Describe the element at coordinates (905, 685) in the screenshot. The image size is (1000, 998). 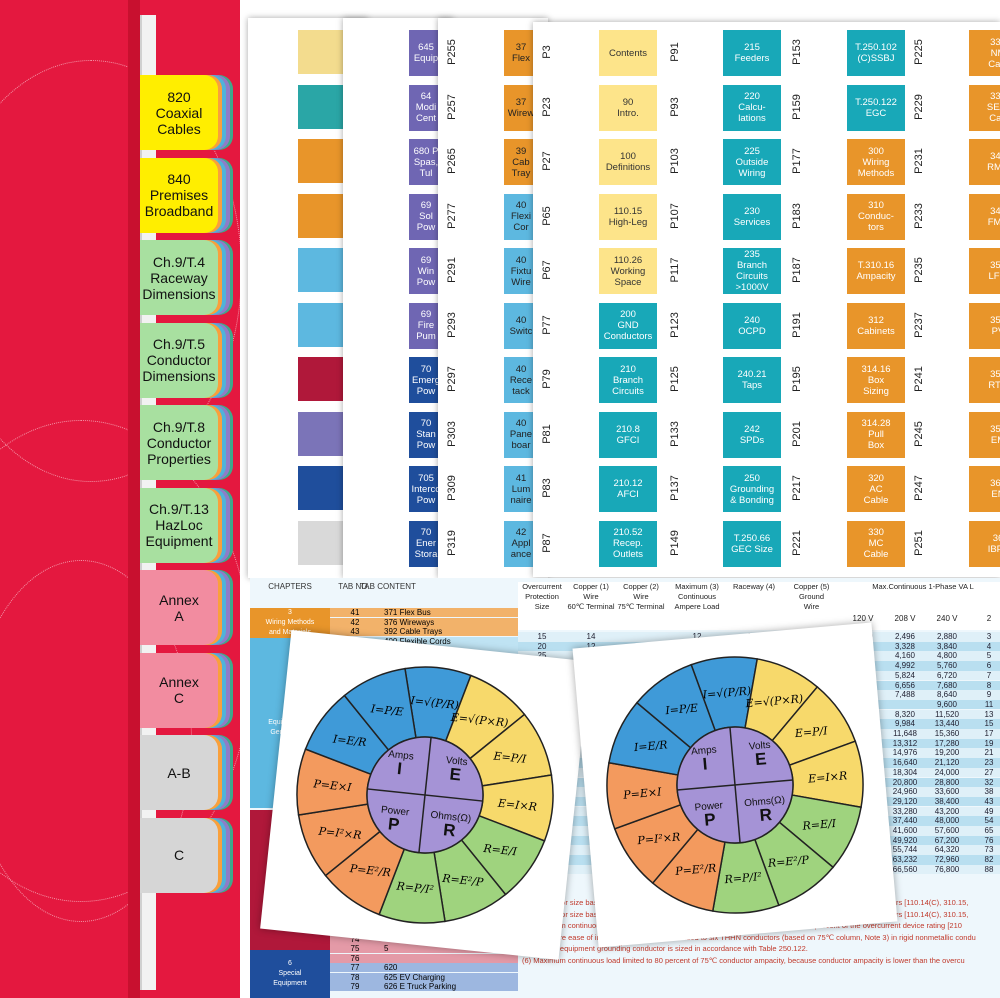
I see `table-cell: 6,656` at that location.